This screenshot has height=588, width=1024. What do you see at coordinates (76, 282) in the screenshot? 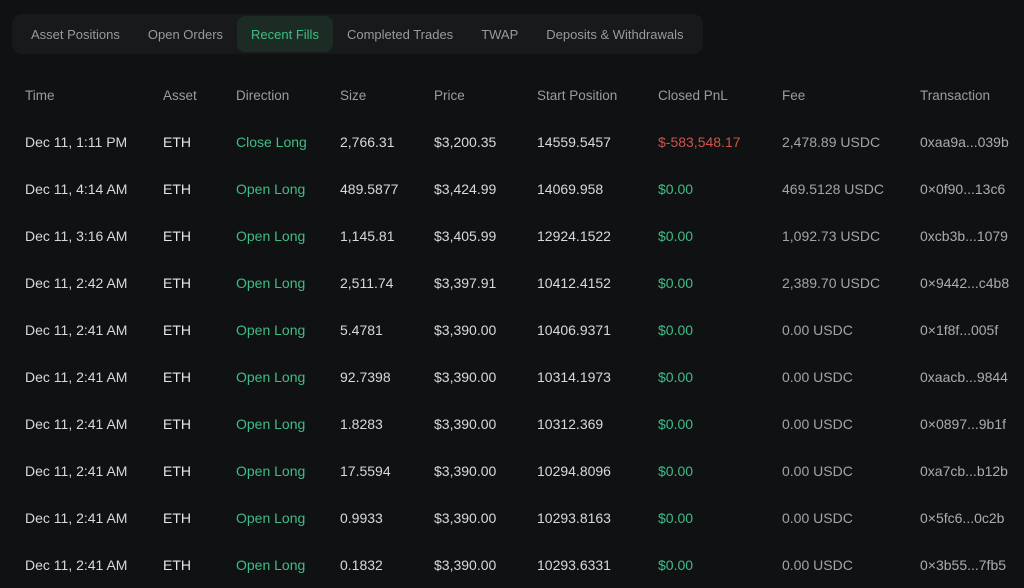
I see `cell-time: Dec 11, 2:42 AM` at bounding box center [76, 282].